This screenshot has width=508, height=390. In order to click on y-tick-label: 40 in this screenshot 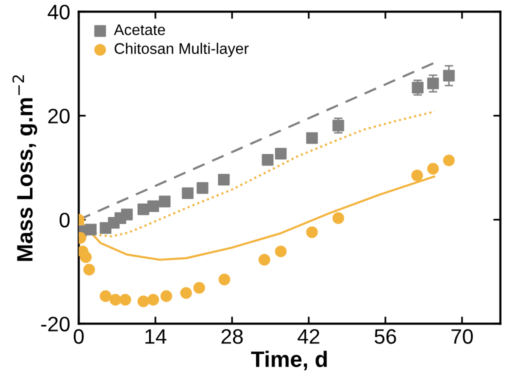, I will do `click(59, 12)`.